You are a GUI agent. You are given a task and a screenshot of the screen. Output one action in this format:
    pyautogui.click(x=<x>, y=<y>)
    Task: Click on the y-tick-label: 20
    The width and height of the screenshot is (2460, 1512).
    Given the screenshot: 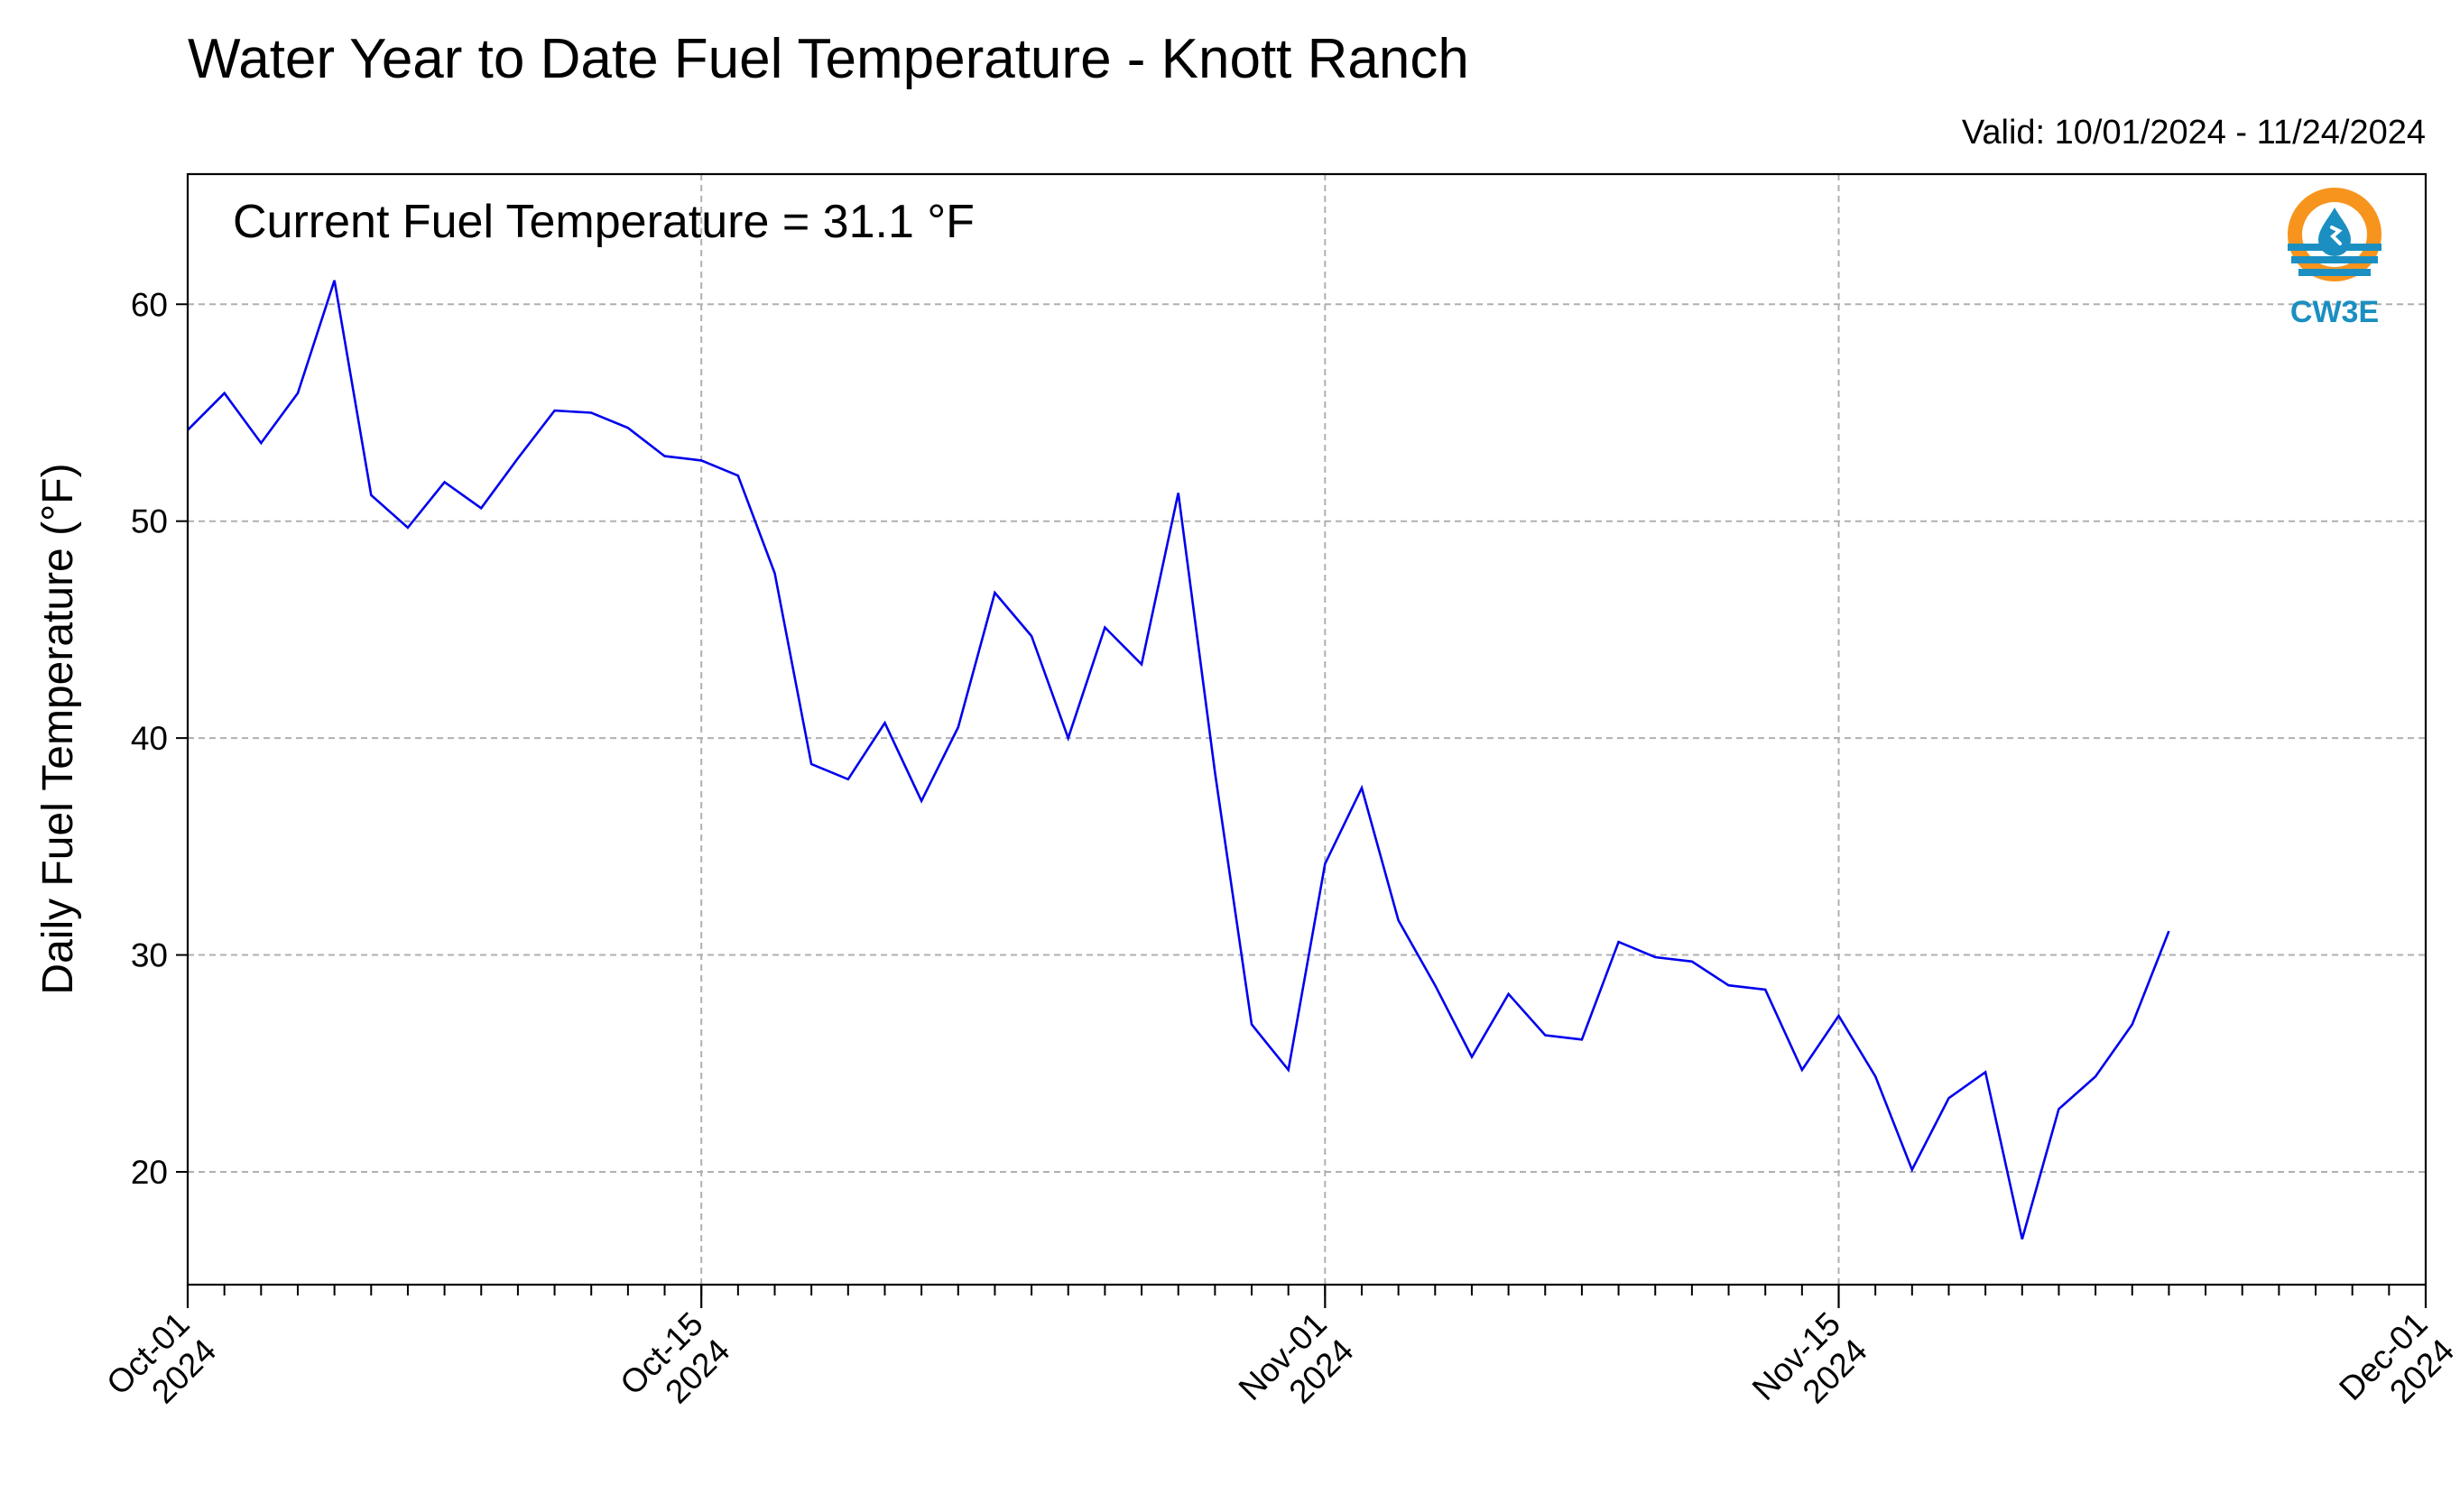 What is the action you would take?
    pyautogui.click(x=149, y=1172)
    